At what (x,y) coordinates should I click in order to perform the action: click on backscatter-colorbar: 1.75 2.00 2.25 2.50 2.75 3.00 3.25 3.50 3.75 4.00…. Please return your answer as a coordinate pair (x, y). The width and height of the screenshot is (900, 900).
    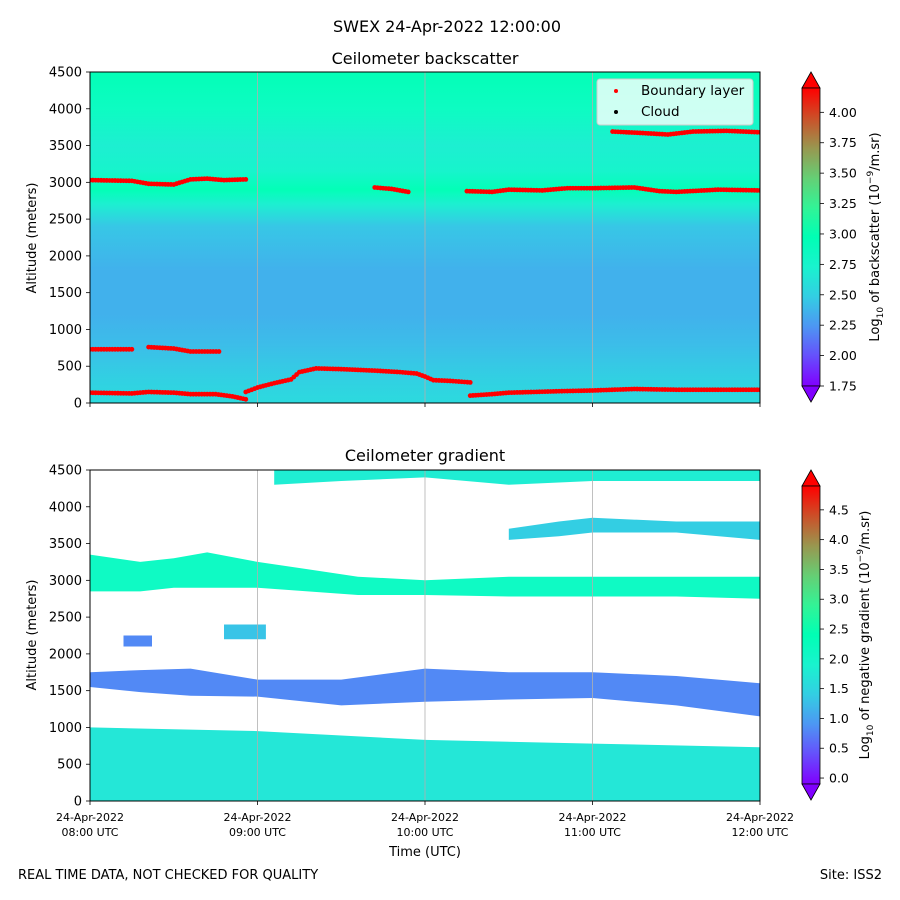
    Looking at the image, I should click on (843, 237).